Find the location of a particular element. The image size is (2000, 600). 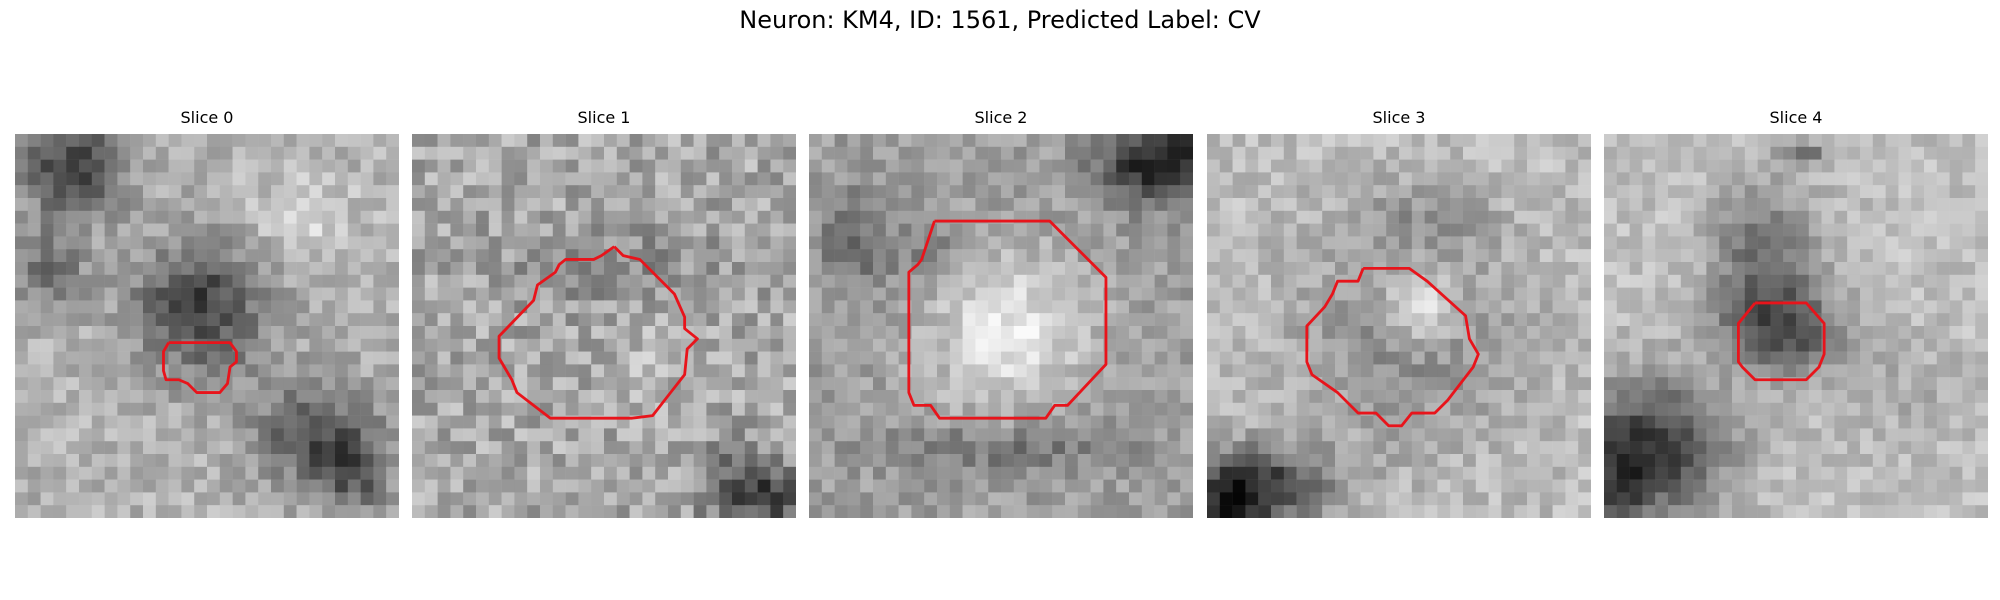

slice-panel-0: Slice 0 is located at coordinates (207, 314).